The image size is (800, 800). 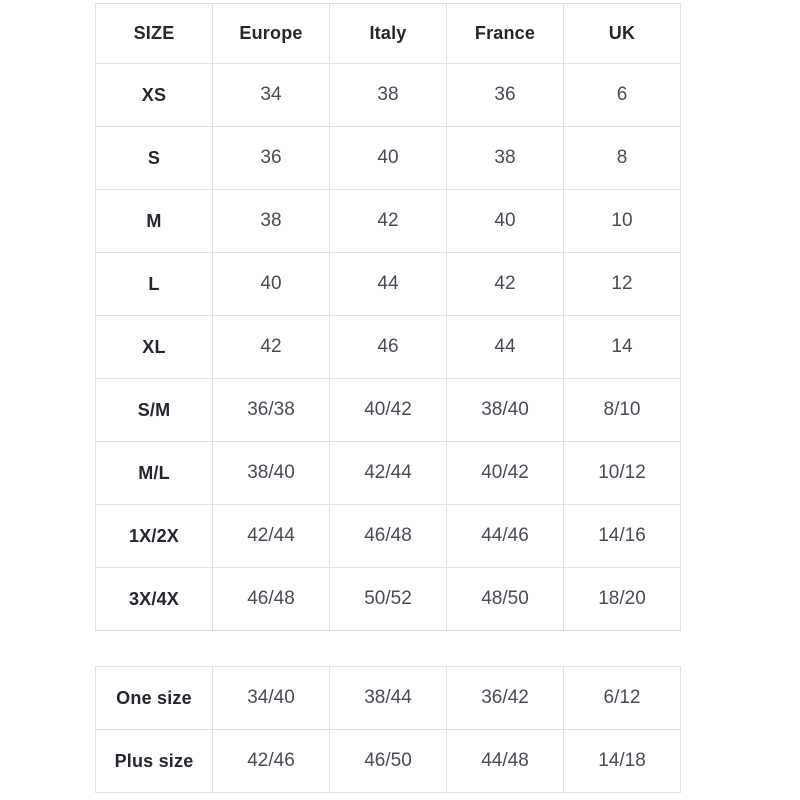 I want to click on size-value-cell: 34, so click(x=271, y=95).